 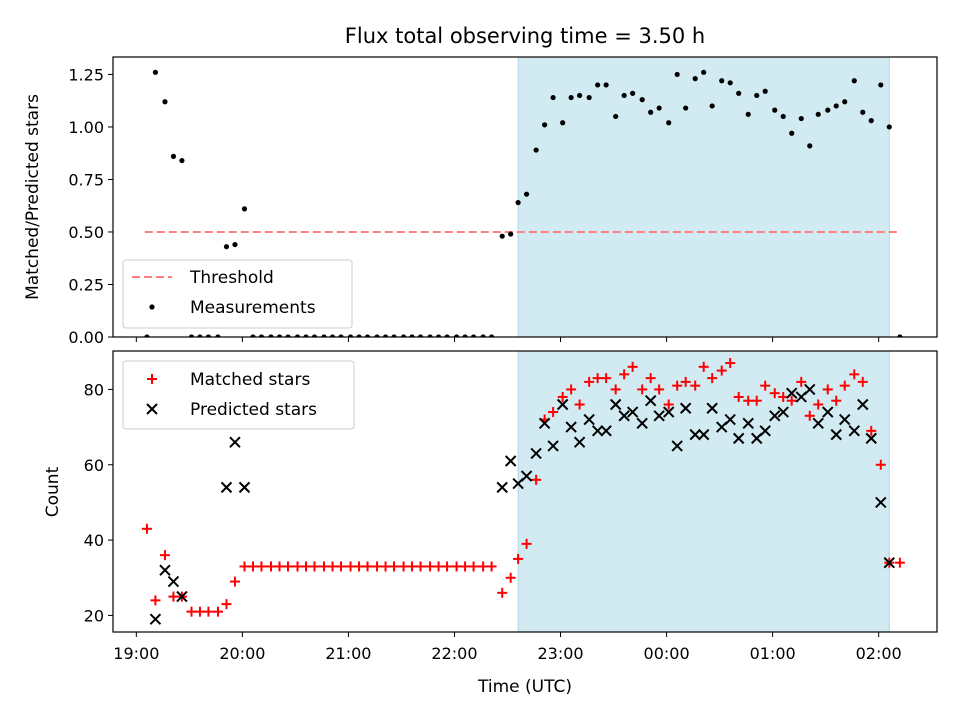 I want to click on x-tick-label: 21:00, so click(x=348, y=653).